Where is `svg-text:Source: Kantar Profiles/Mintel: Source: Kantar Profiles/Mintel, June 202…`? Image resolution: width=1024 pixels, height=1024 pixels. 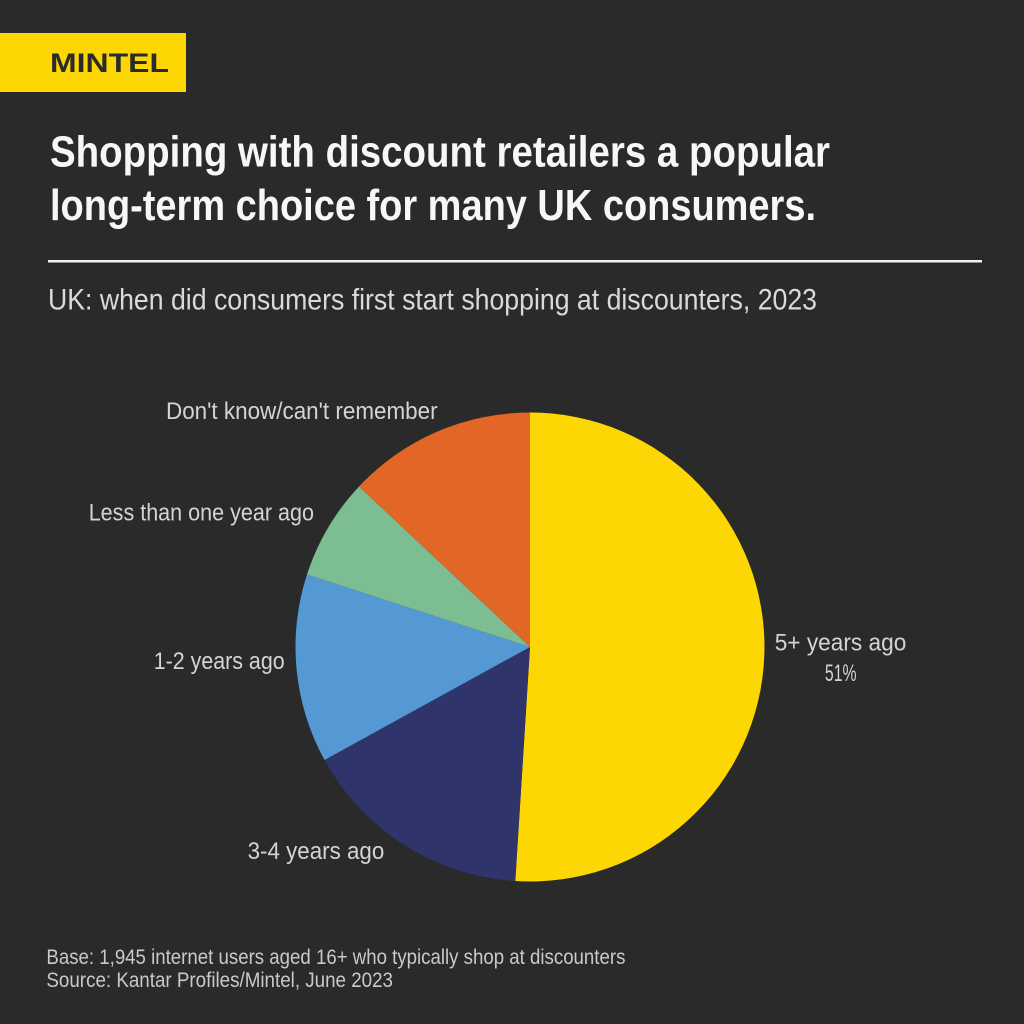 svg-text:Source: Kantar Profiles/Mintel: Source: Kantar Profiles/Mintel, June 202… is located at coordinates (219, 980).